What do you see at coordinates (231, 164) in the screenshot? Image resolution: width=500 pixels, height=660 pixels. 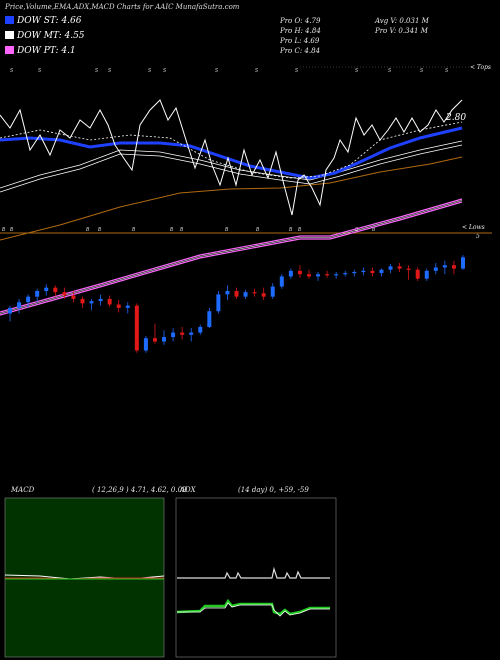 I see `ema-mid-line` at bounding box center [231, 164].